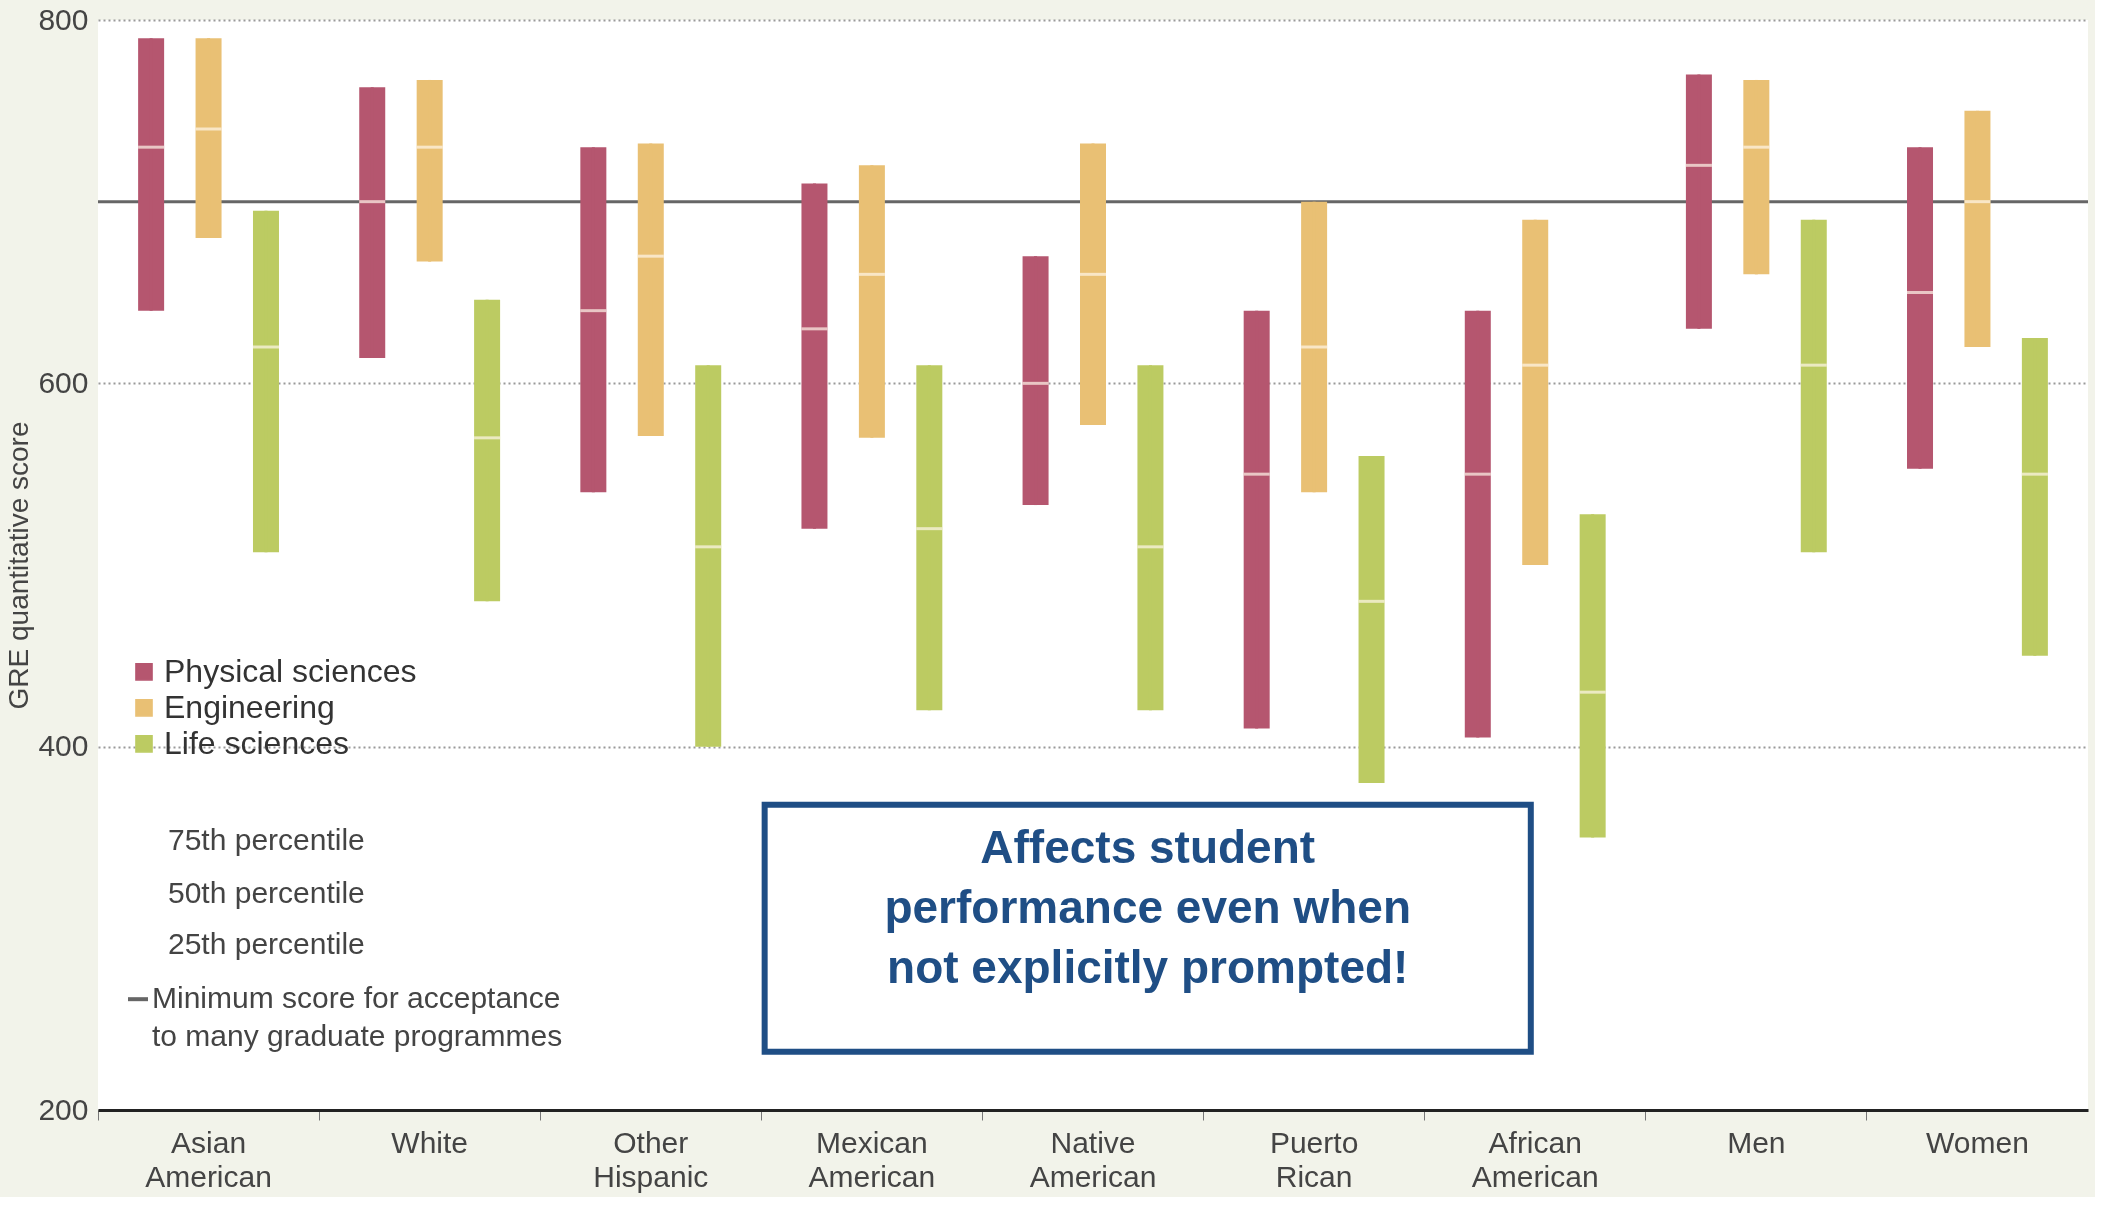 The width and height of the screenshot is (2101, 1225). I want to click on x-tick-label: Men, so click(1756, 1142).